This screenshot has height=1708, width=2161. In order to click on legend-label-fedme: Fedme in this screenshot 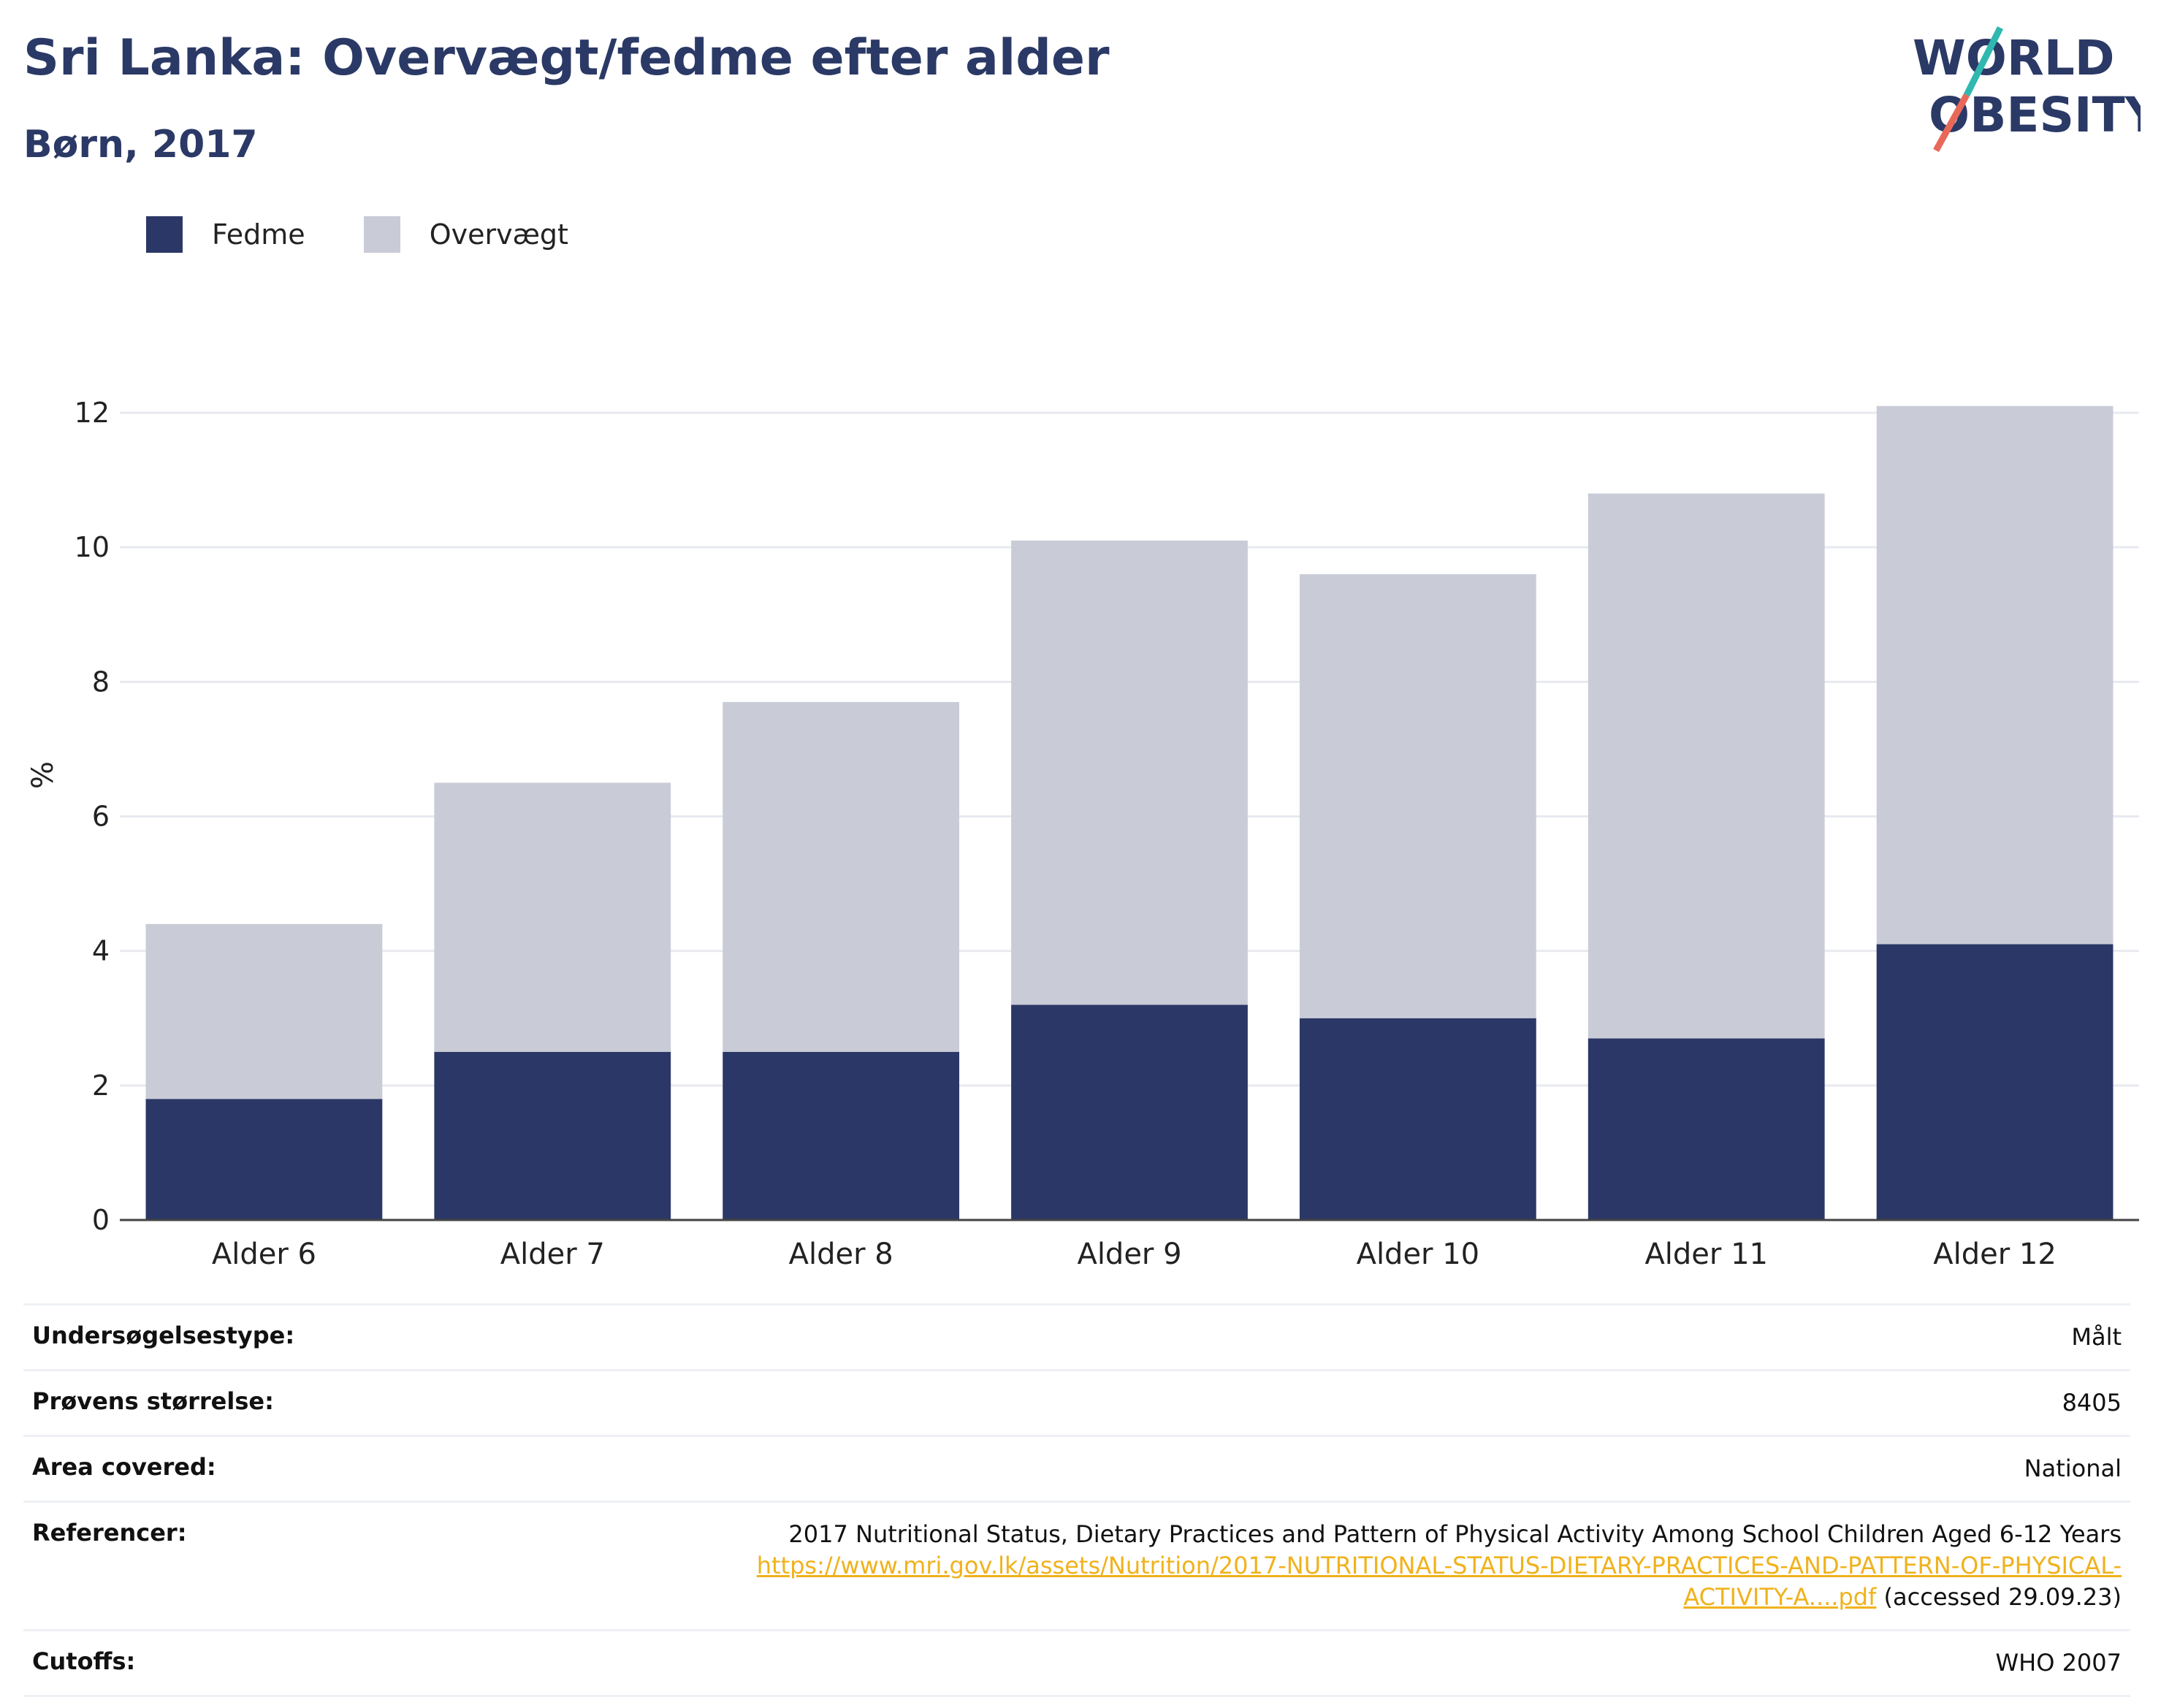, I will do `click(258, 234)`.